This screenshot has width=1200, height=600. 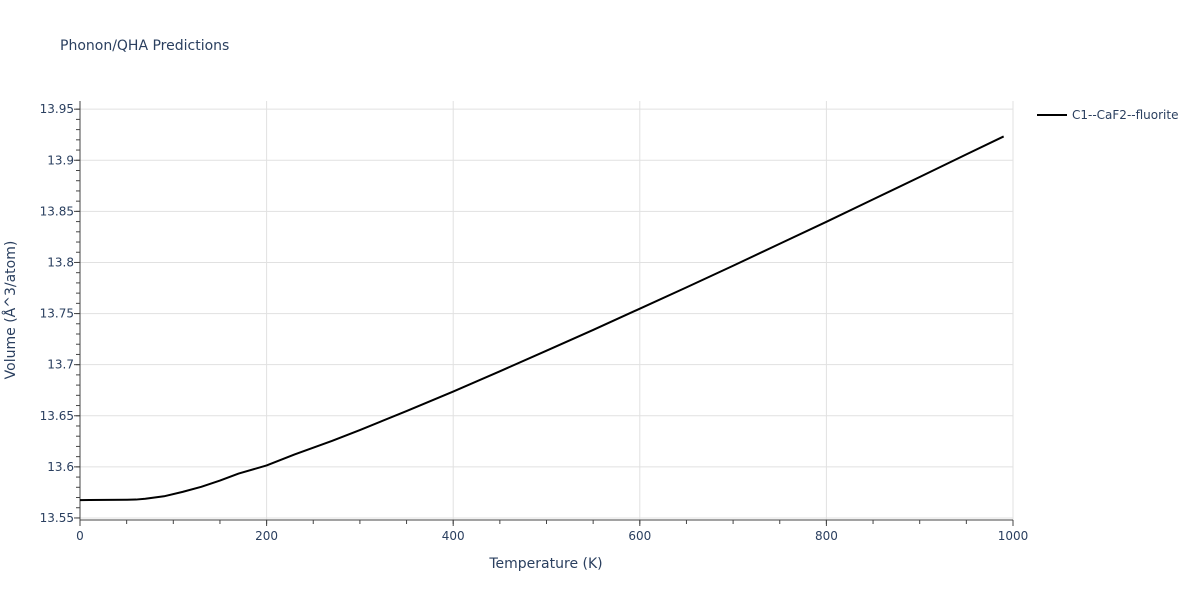 I want to click on x-tick-label: 200, so click(x=266, y=536).